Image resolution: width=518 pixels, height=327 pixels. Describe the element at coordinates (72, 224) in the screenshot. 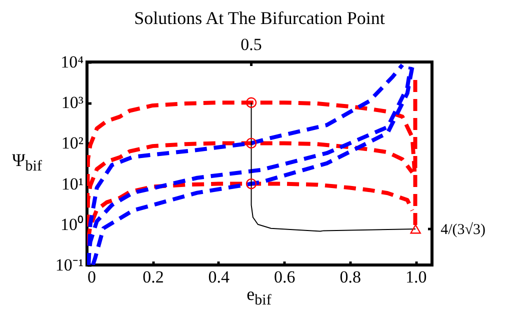

I see `y-tick-label: 10⁰` at that location.